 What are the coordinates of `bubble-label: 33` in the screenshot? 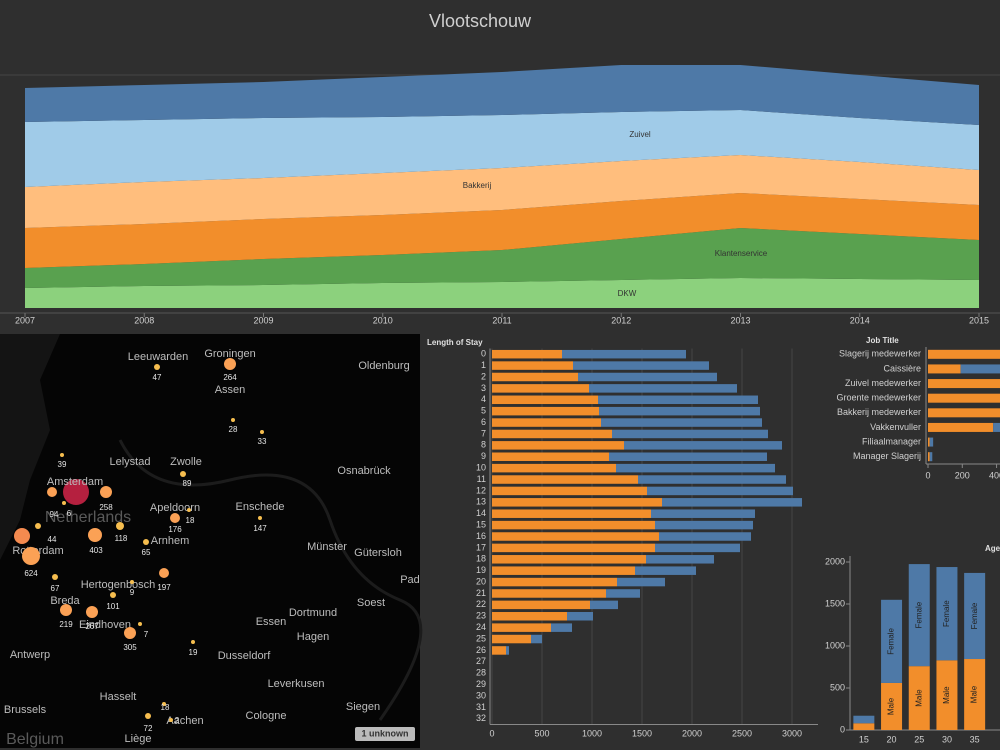 It's located at (262, 441).